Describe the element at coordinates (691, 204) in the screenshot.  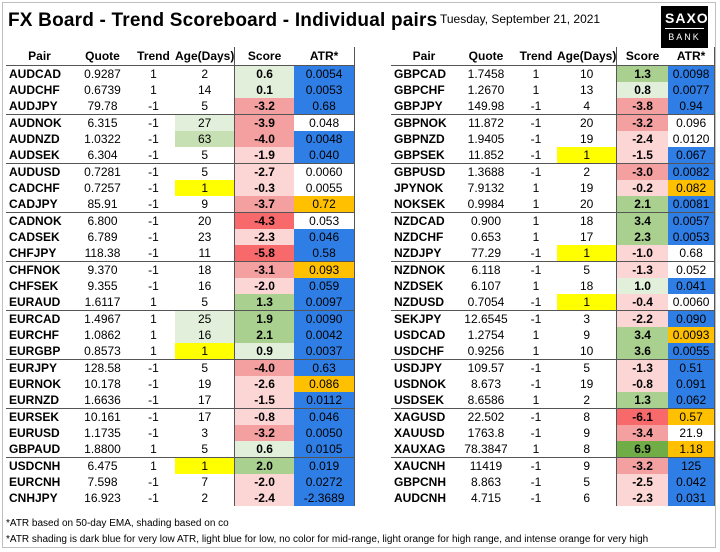
I see `atr-cell: 0.0081` at that location.